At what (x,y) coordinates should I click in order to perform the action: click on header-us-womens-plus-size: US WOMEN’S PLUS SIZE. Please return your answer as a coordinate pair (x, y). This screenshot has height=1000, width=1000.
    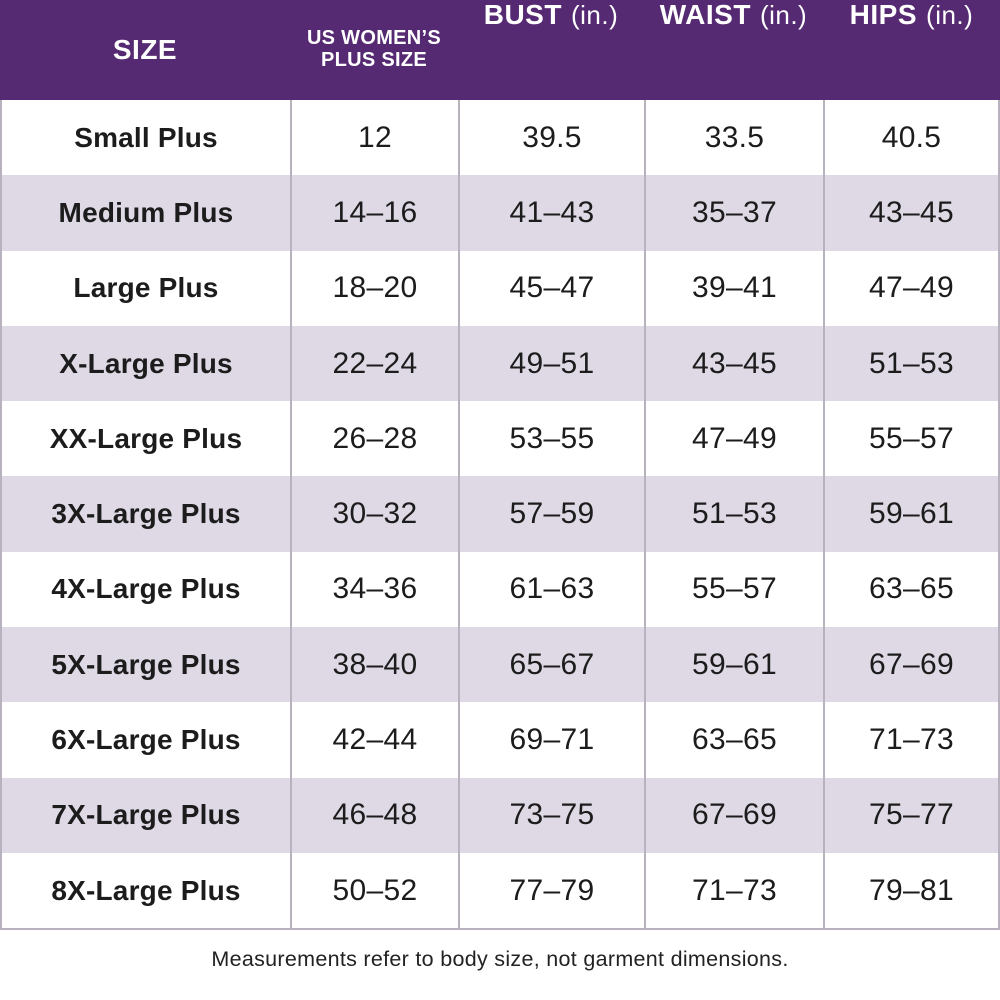
    Looking at the image, I should click on (374, 50).